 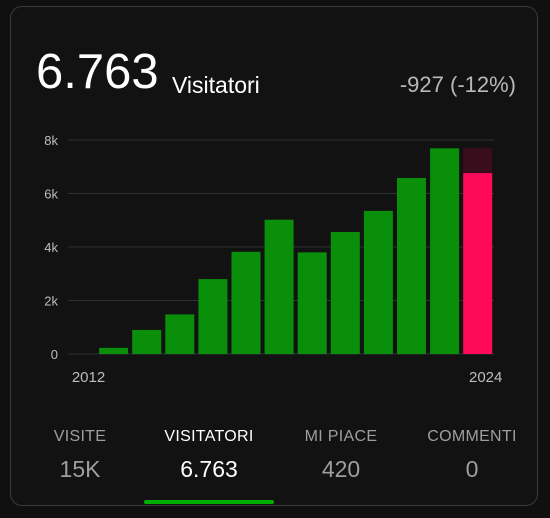 I want to click on x-tick-label: 2024, so click(x=485, y=377).